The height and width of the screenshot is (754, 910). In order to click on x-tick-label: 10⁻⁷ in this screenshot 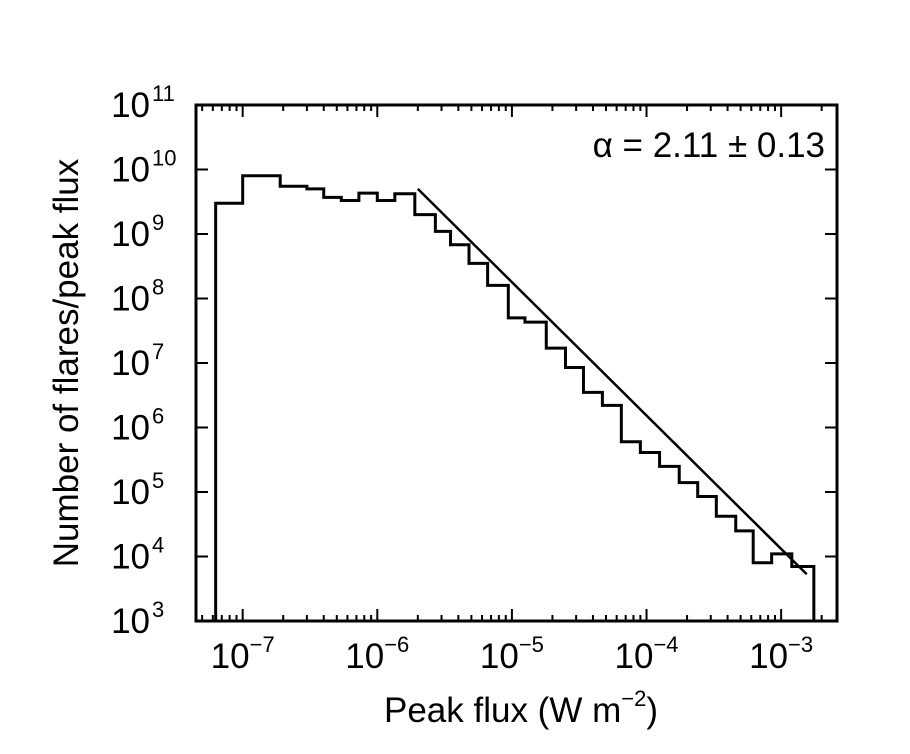, I will do `click(243, 654)`.